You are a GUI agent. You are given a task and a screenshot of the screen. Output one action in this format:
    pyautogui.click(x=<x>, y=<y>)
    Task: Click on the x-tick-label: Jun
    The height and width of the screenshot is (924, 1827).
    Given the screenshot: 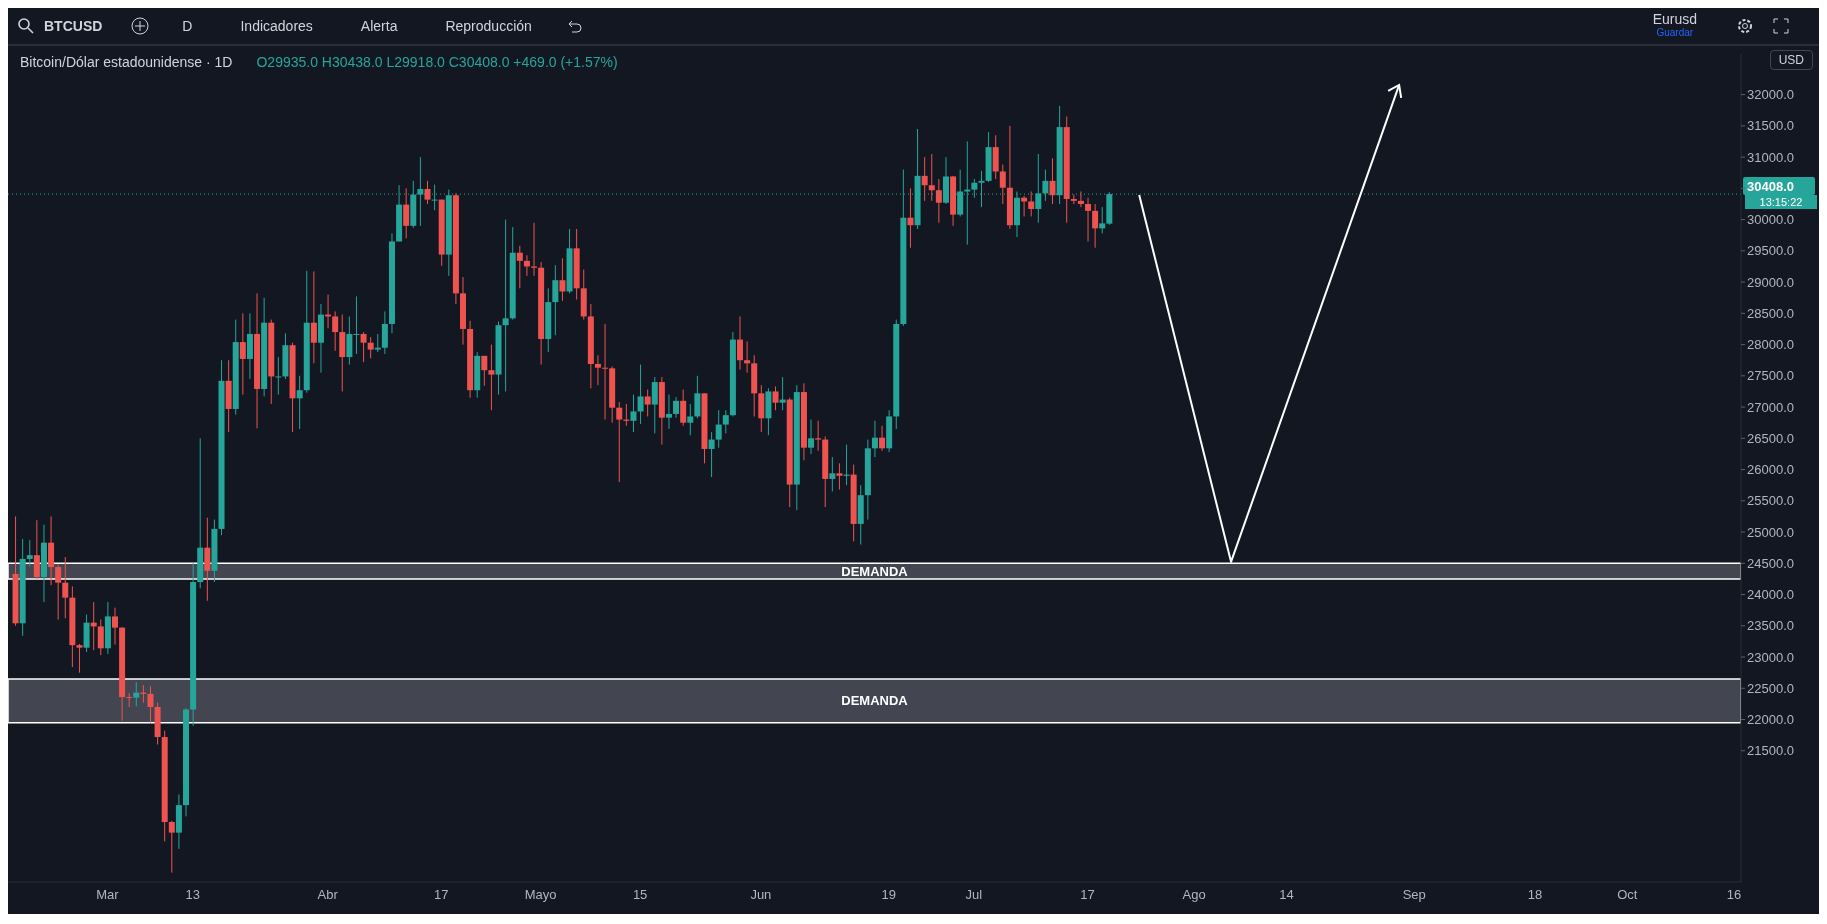 What is the action you would take?
    pyautogui.click(x=761, y=895)
    